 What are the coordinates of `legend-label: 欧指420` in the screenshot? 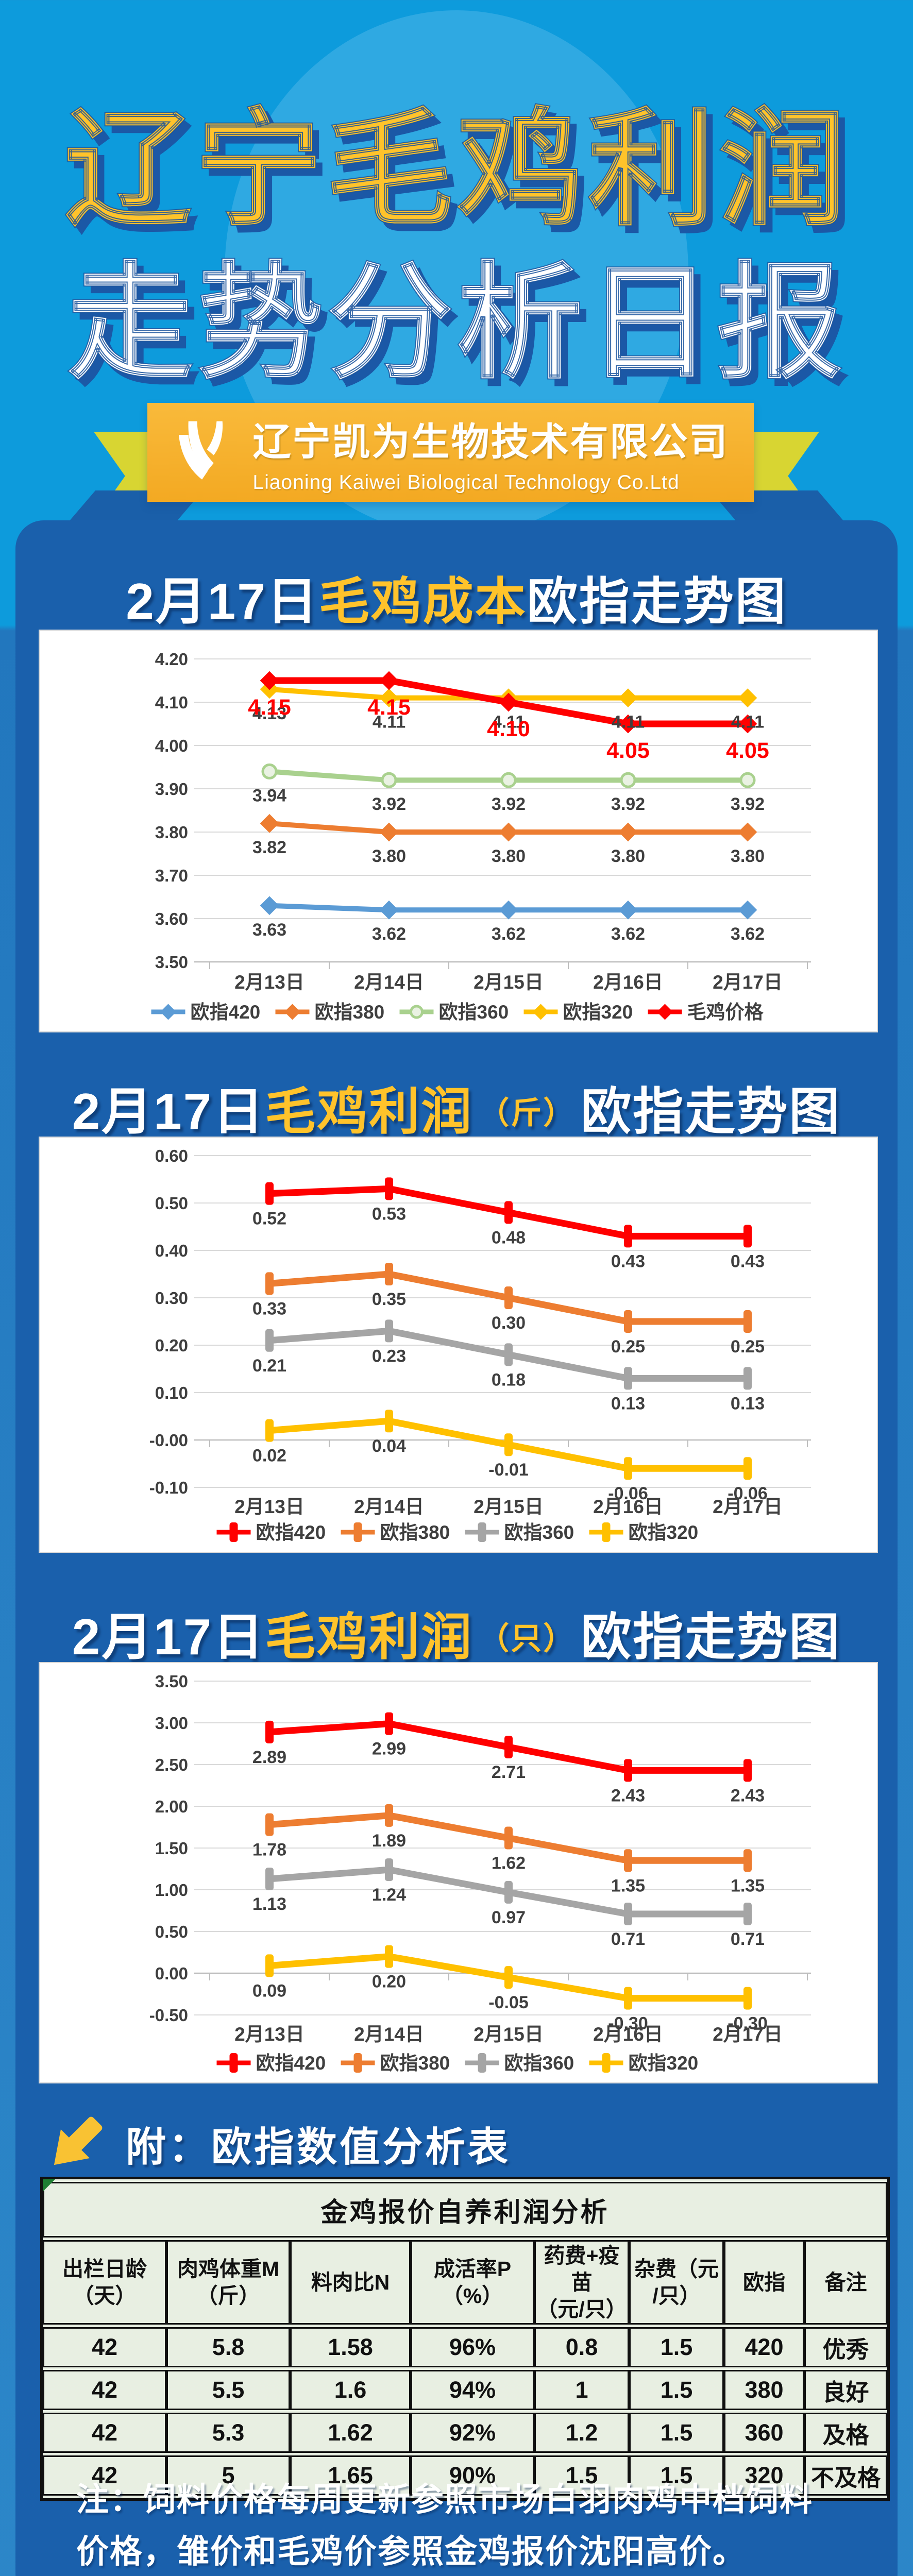 It's located at (291, 1532).